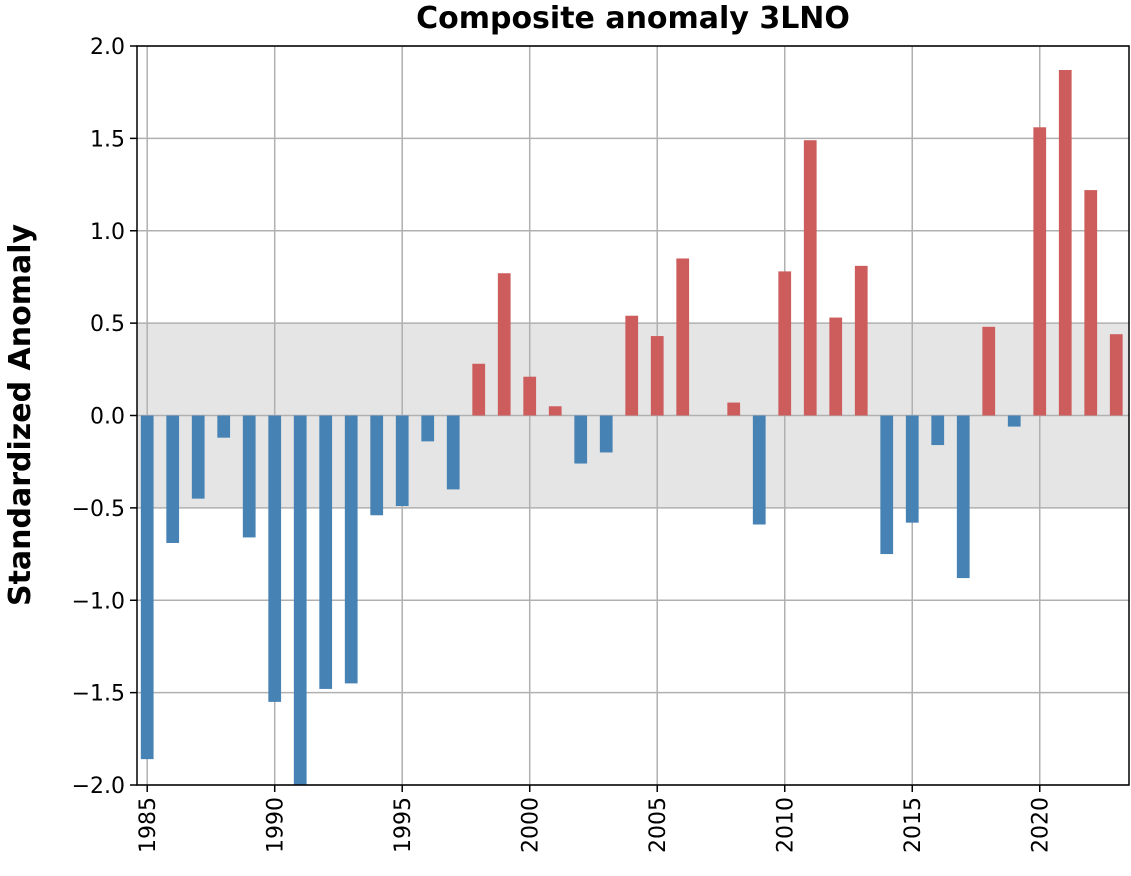 Image resolution: width=1131 pixels, height=876 pixels. I want to click on bar-2023, so click(1116, 375).